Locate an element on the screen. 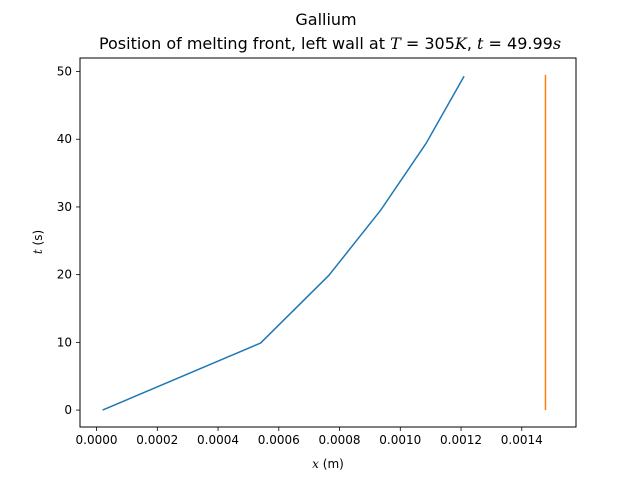  y-tick-label: 40 is located at coordinates (64, 139).